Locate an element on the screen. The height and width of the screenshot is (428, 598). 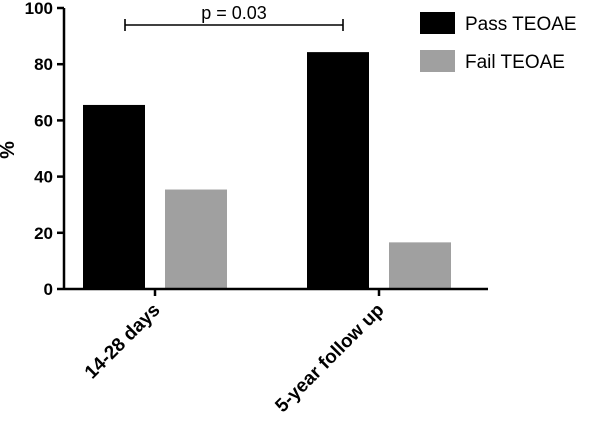
x-category-label: 14-28 days is located at coordinates (123, 342).